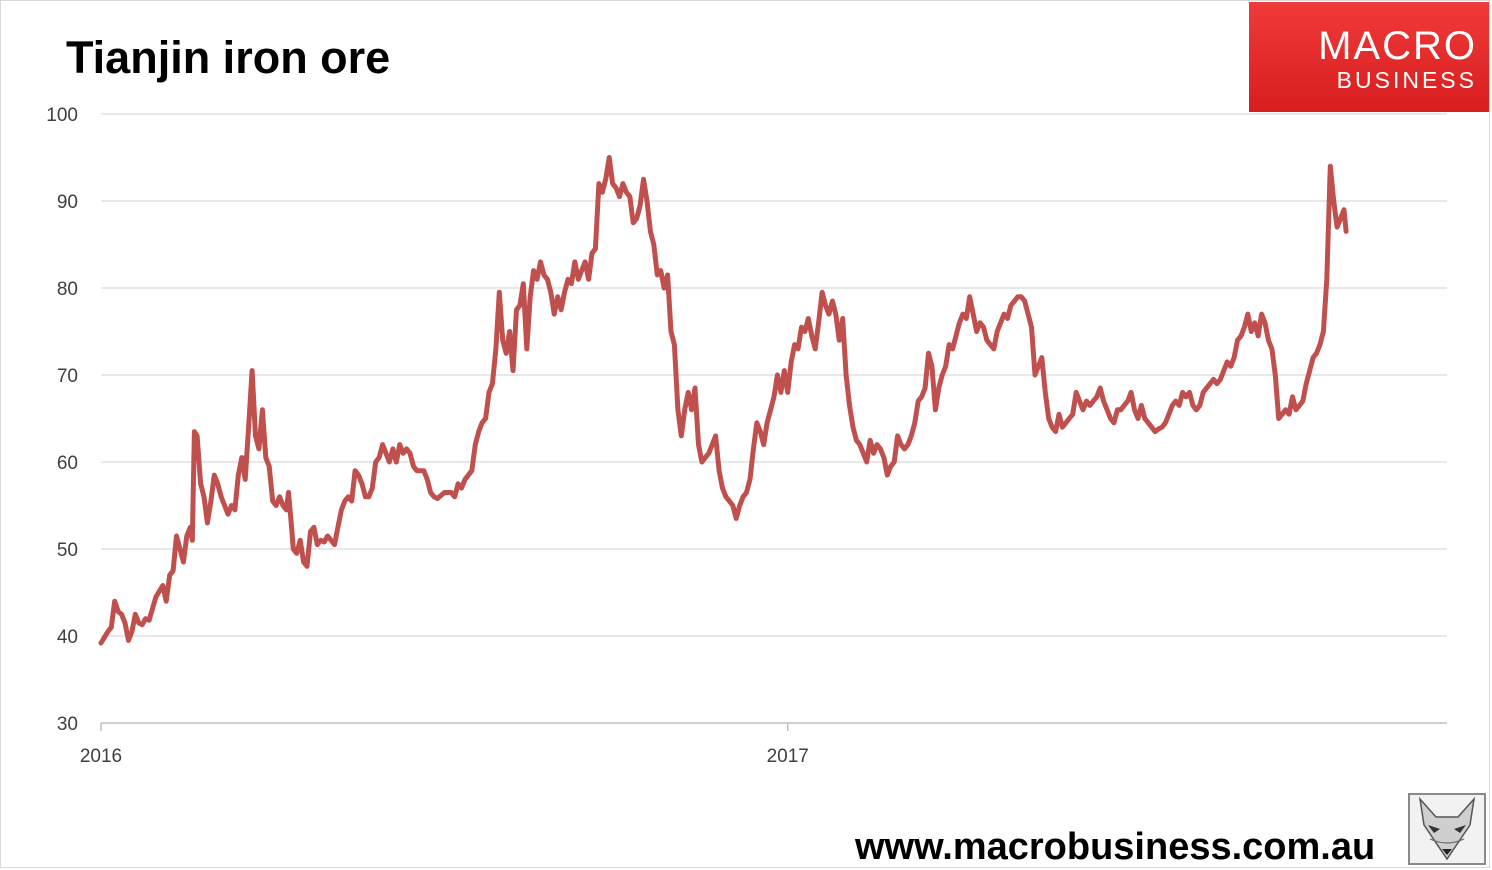  What do you see at coordinates (1406, 80) in the screenshot?
I see `logo-line-2: BUSINESS` at bounding box center [1406, 80].